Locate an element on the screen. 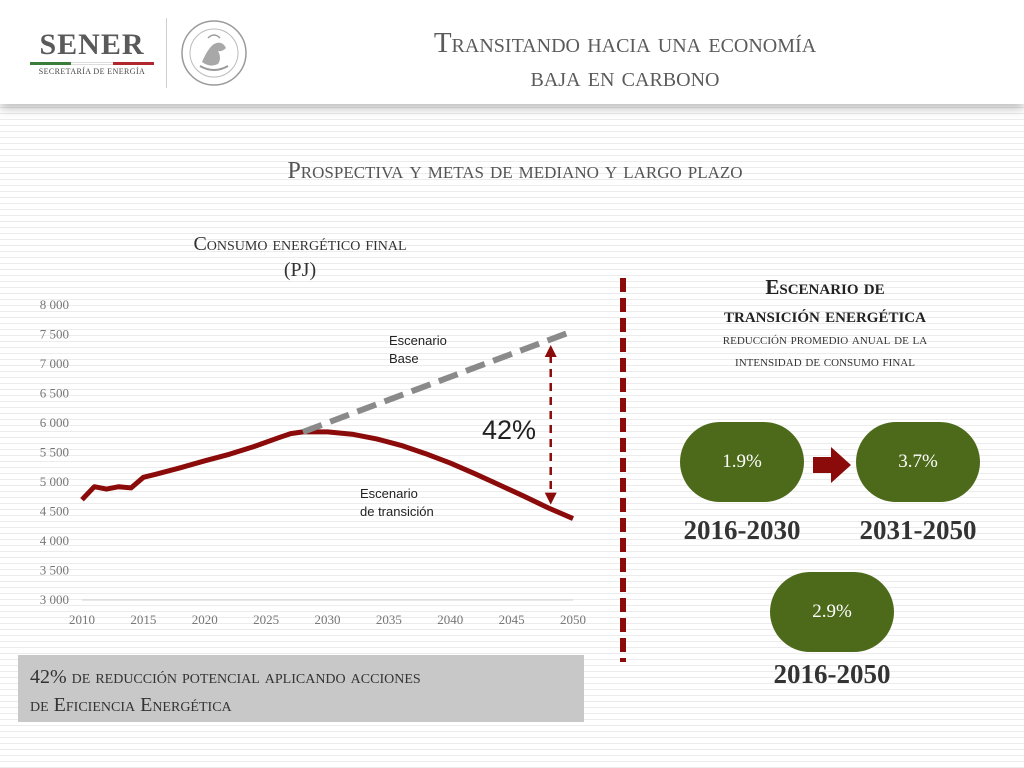  series-line-base is located at coordinates (438, 381).